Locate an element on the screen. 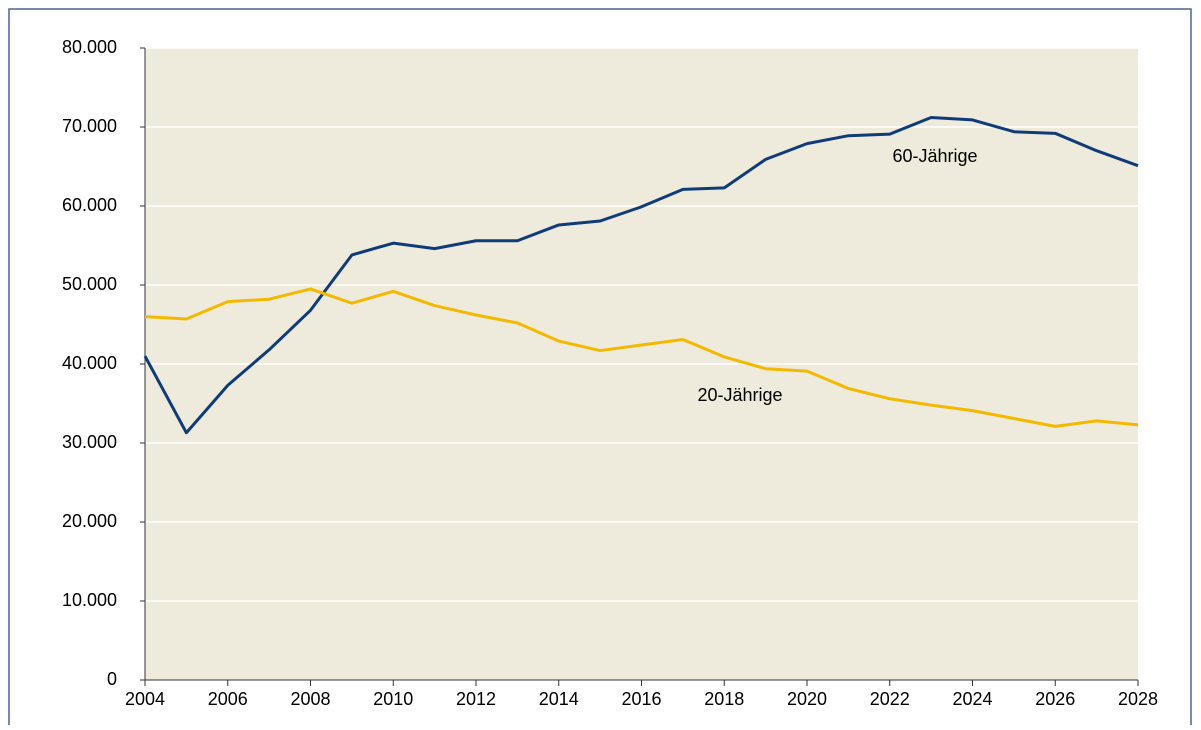 This screenshot has width=1201, height=730. y-tick-label: 20.000 is located at coordinates (89, 521).